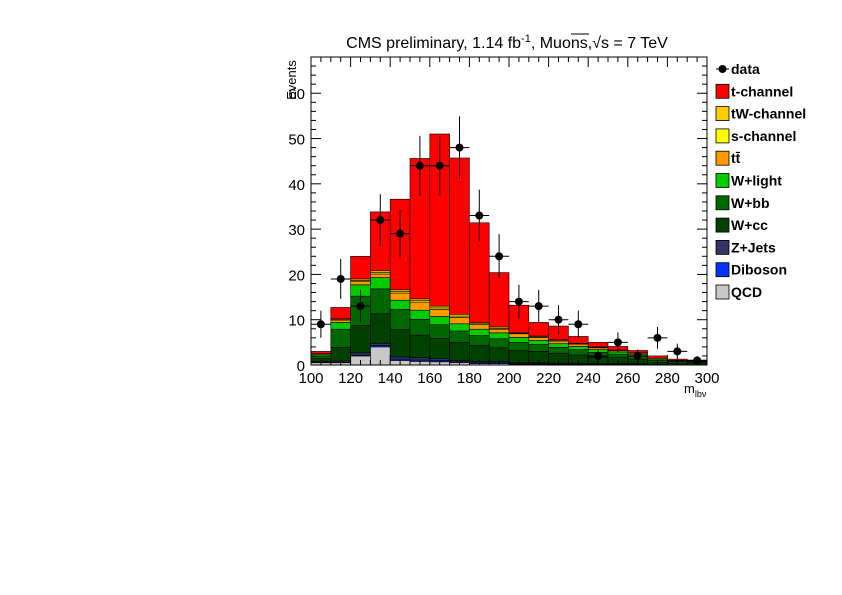 The height and width of the screenshot is (595, 842). I want to click on y-tick-label: 30, so click(296, 230).